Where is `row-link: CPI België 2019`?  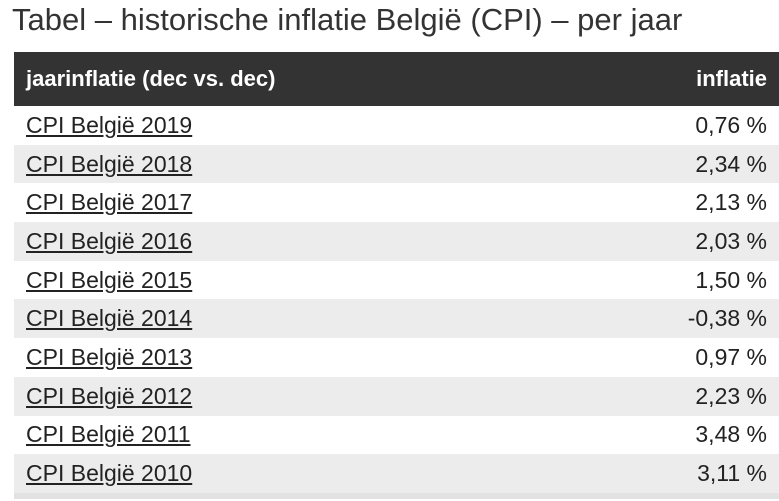
row-link: CPI België 2019 is located at coordinates (109, 124).